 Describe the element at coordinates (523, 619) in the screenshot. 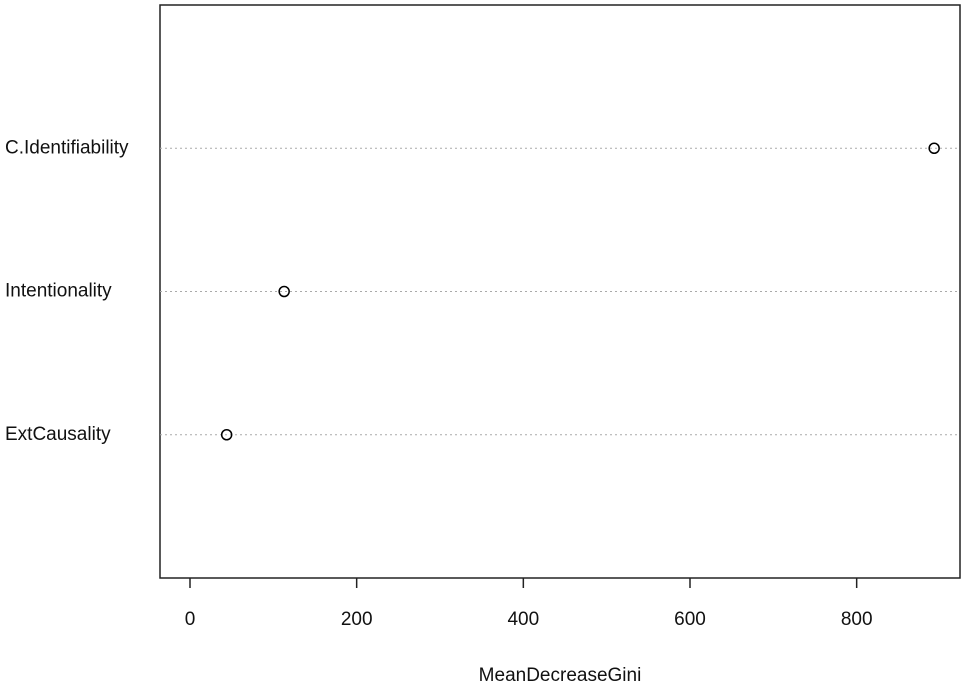

I see `x-tick-label: 400` at that location.